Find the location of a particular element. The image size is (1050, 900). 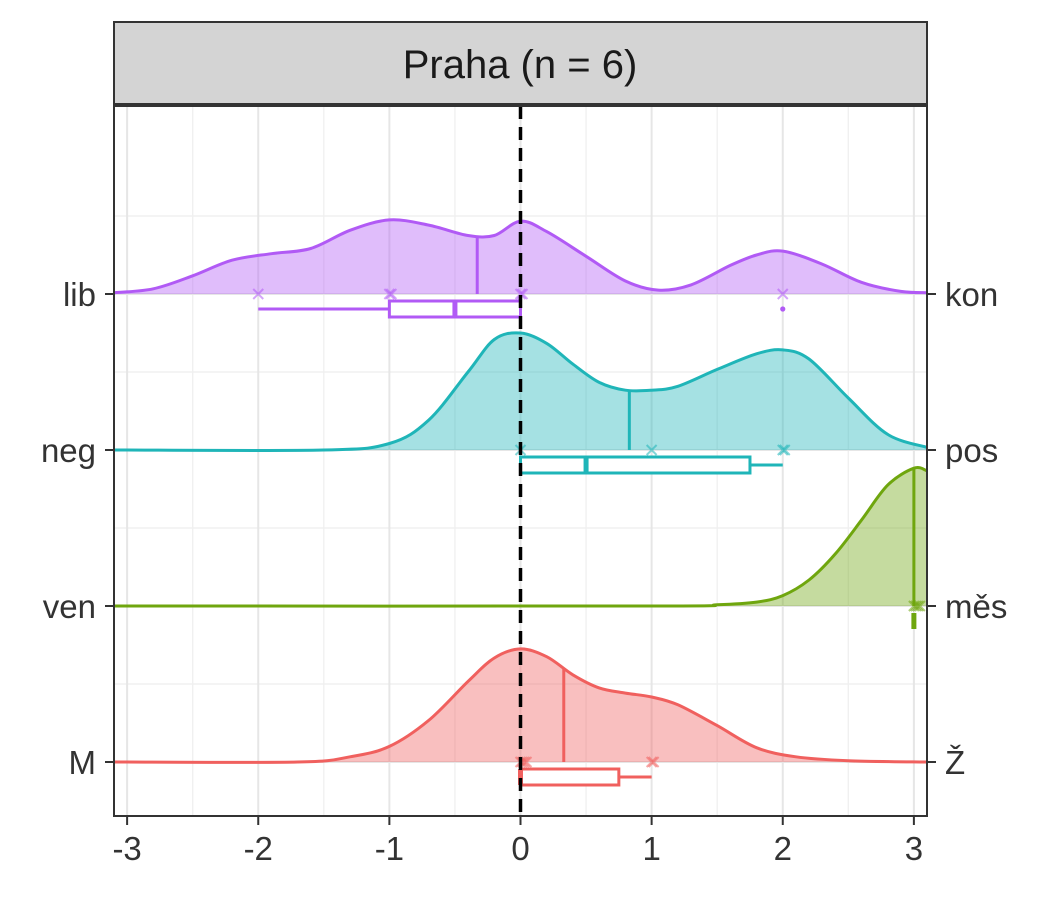

density-fill is located at coordinates (520, 537).